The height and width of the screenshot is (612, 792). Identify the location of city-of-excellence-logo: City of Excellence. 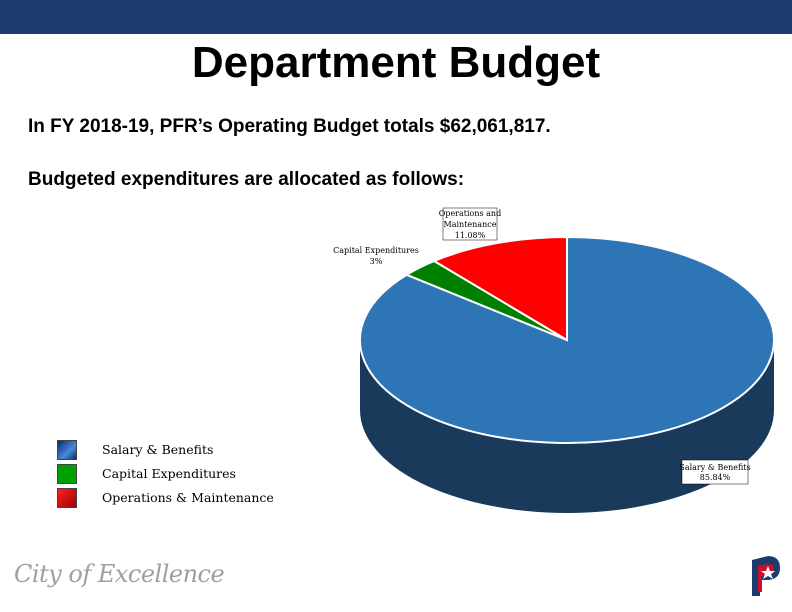
(119, 574).